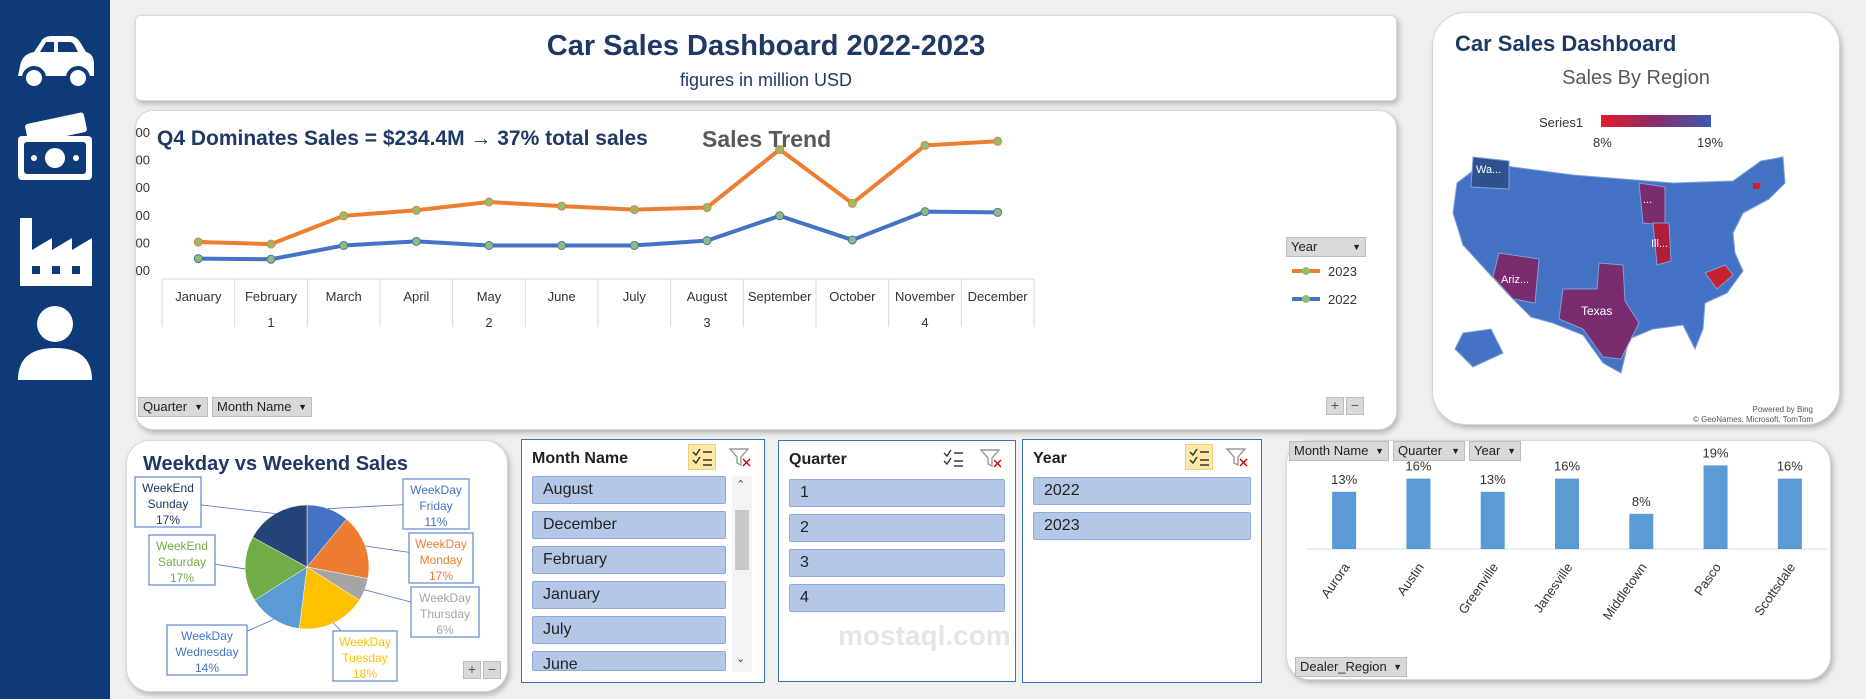 This screenshot has width=1866, height=699. What do you see at coordinates (1636, 78) in the screenshot?
I see `map-subtitle: Sales By Region` at bounding box center [1636, 78].